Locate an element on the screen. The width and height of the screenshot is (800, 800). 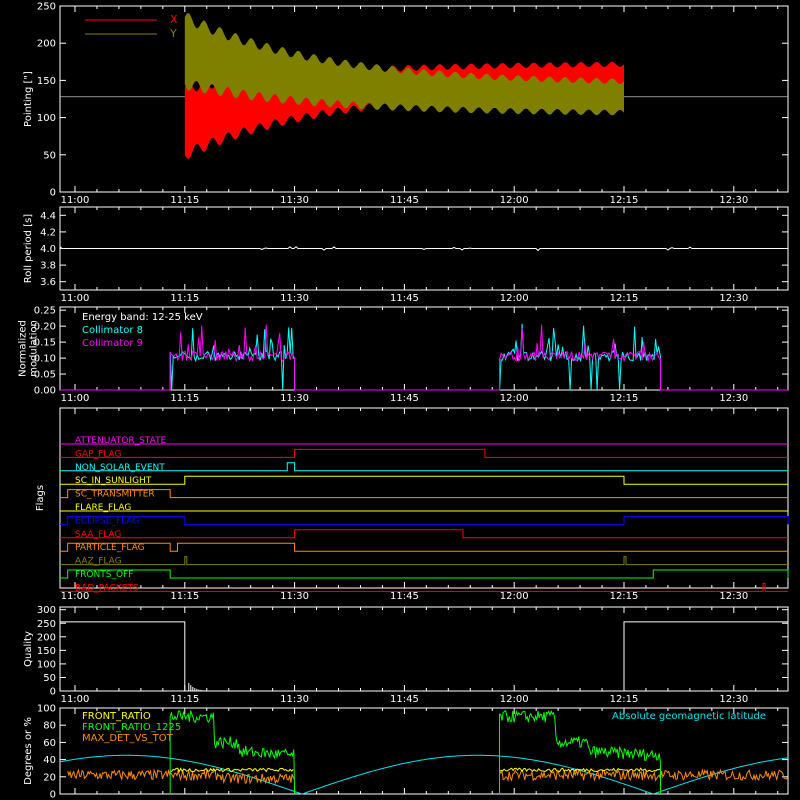
roll-period-line is located at coordinates (423, 249).